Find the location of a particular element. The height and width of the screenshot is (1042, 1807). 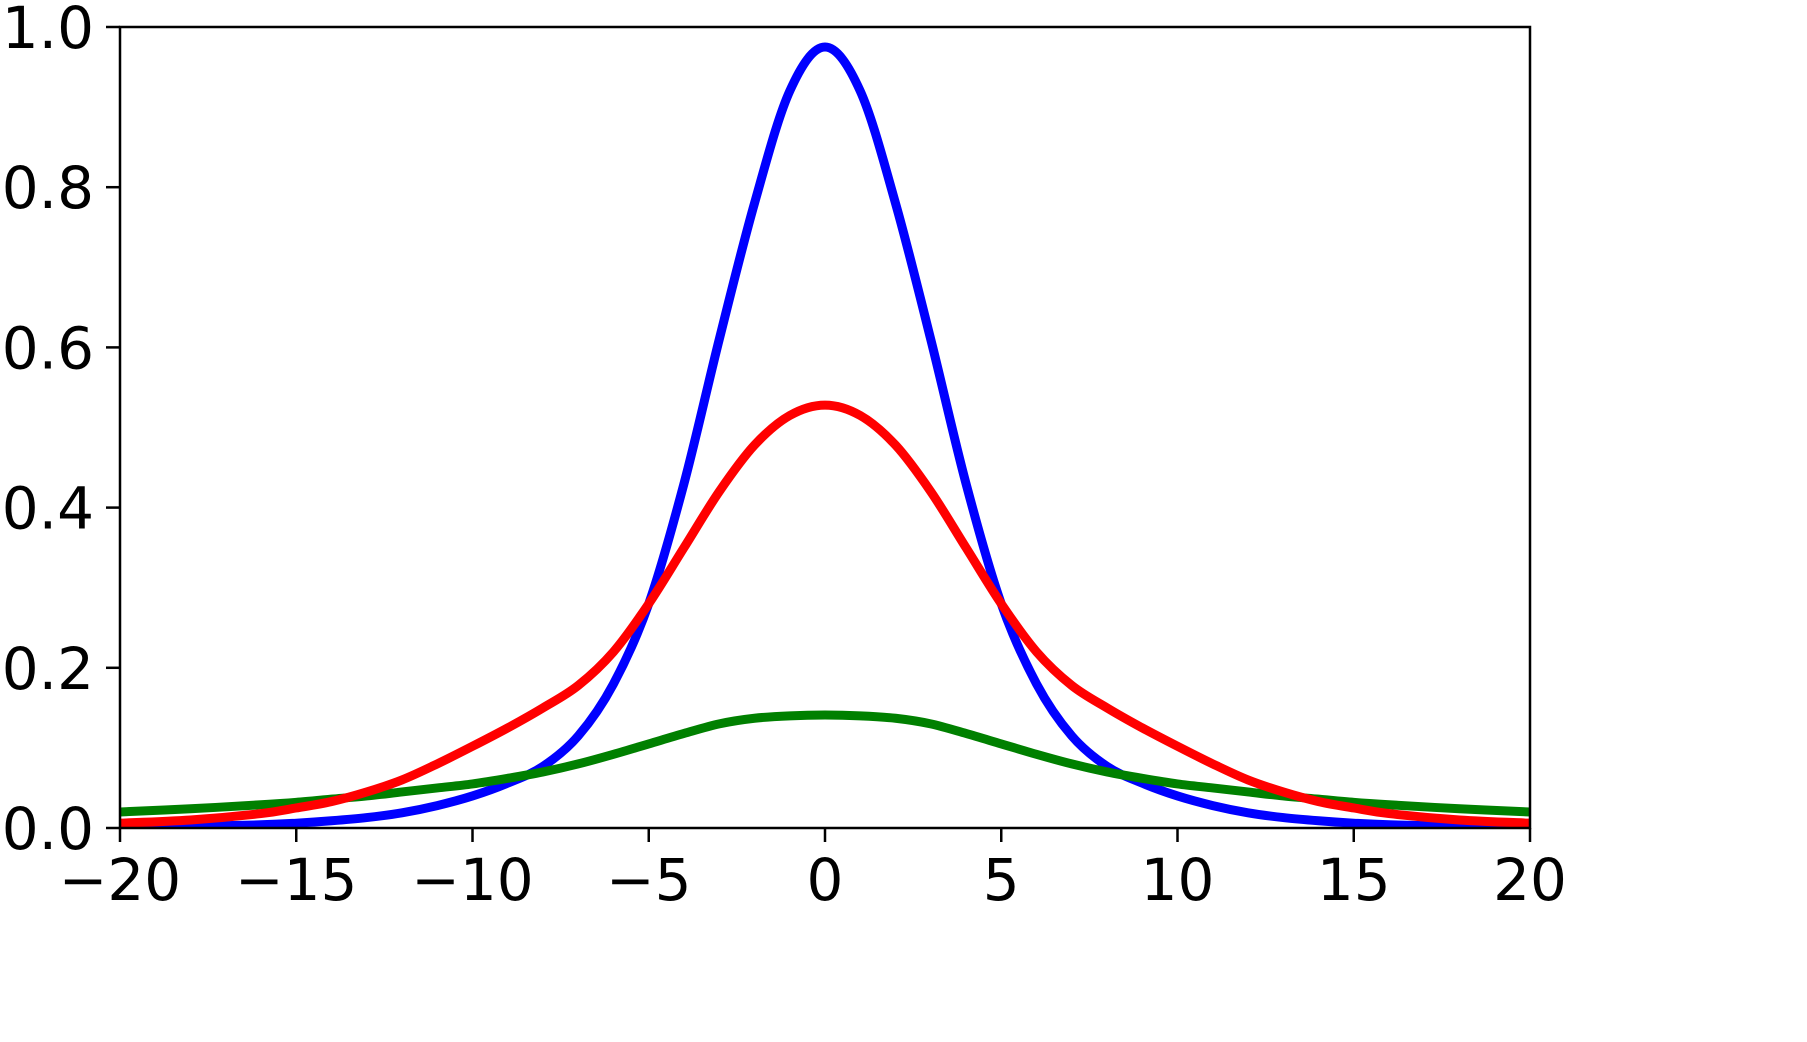

x-tick-label: −5 is located at coordinates (649, 880).